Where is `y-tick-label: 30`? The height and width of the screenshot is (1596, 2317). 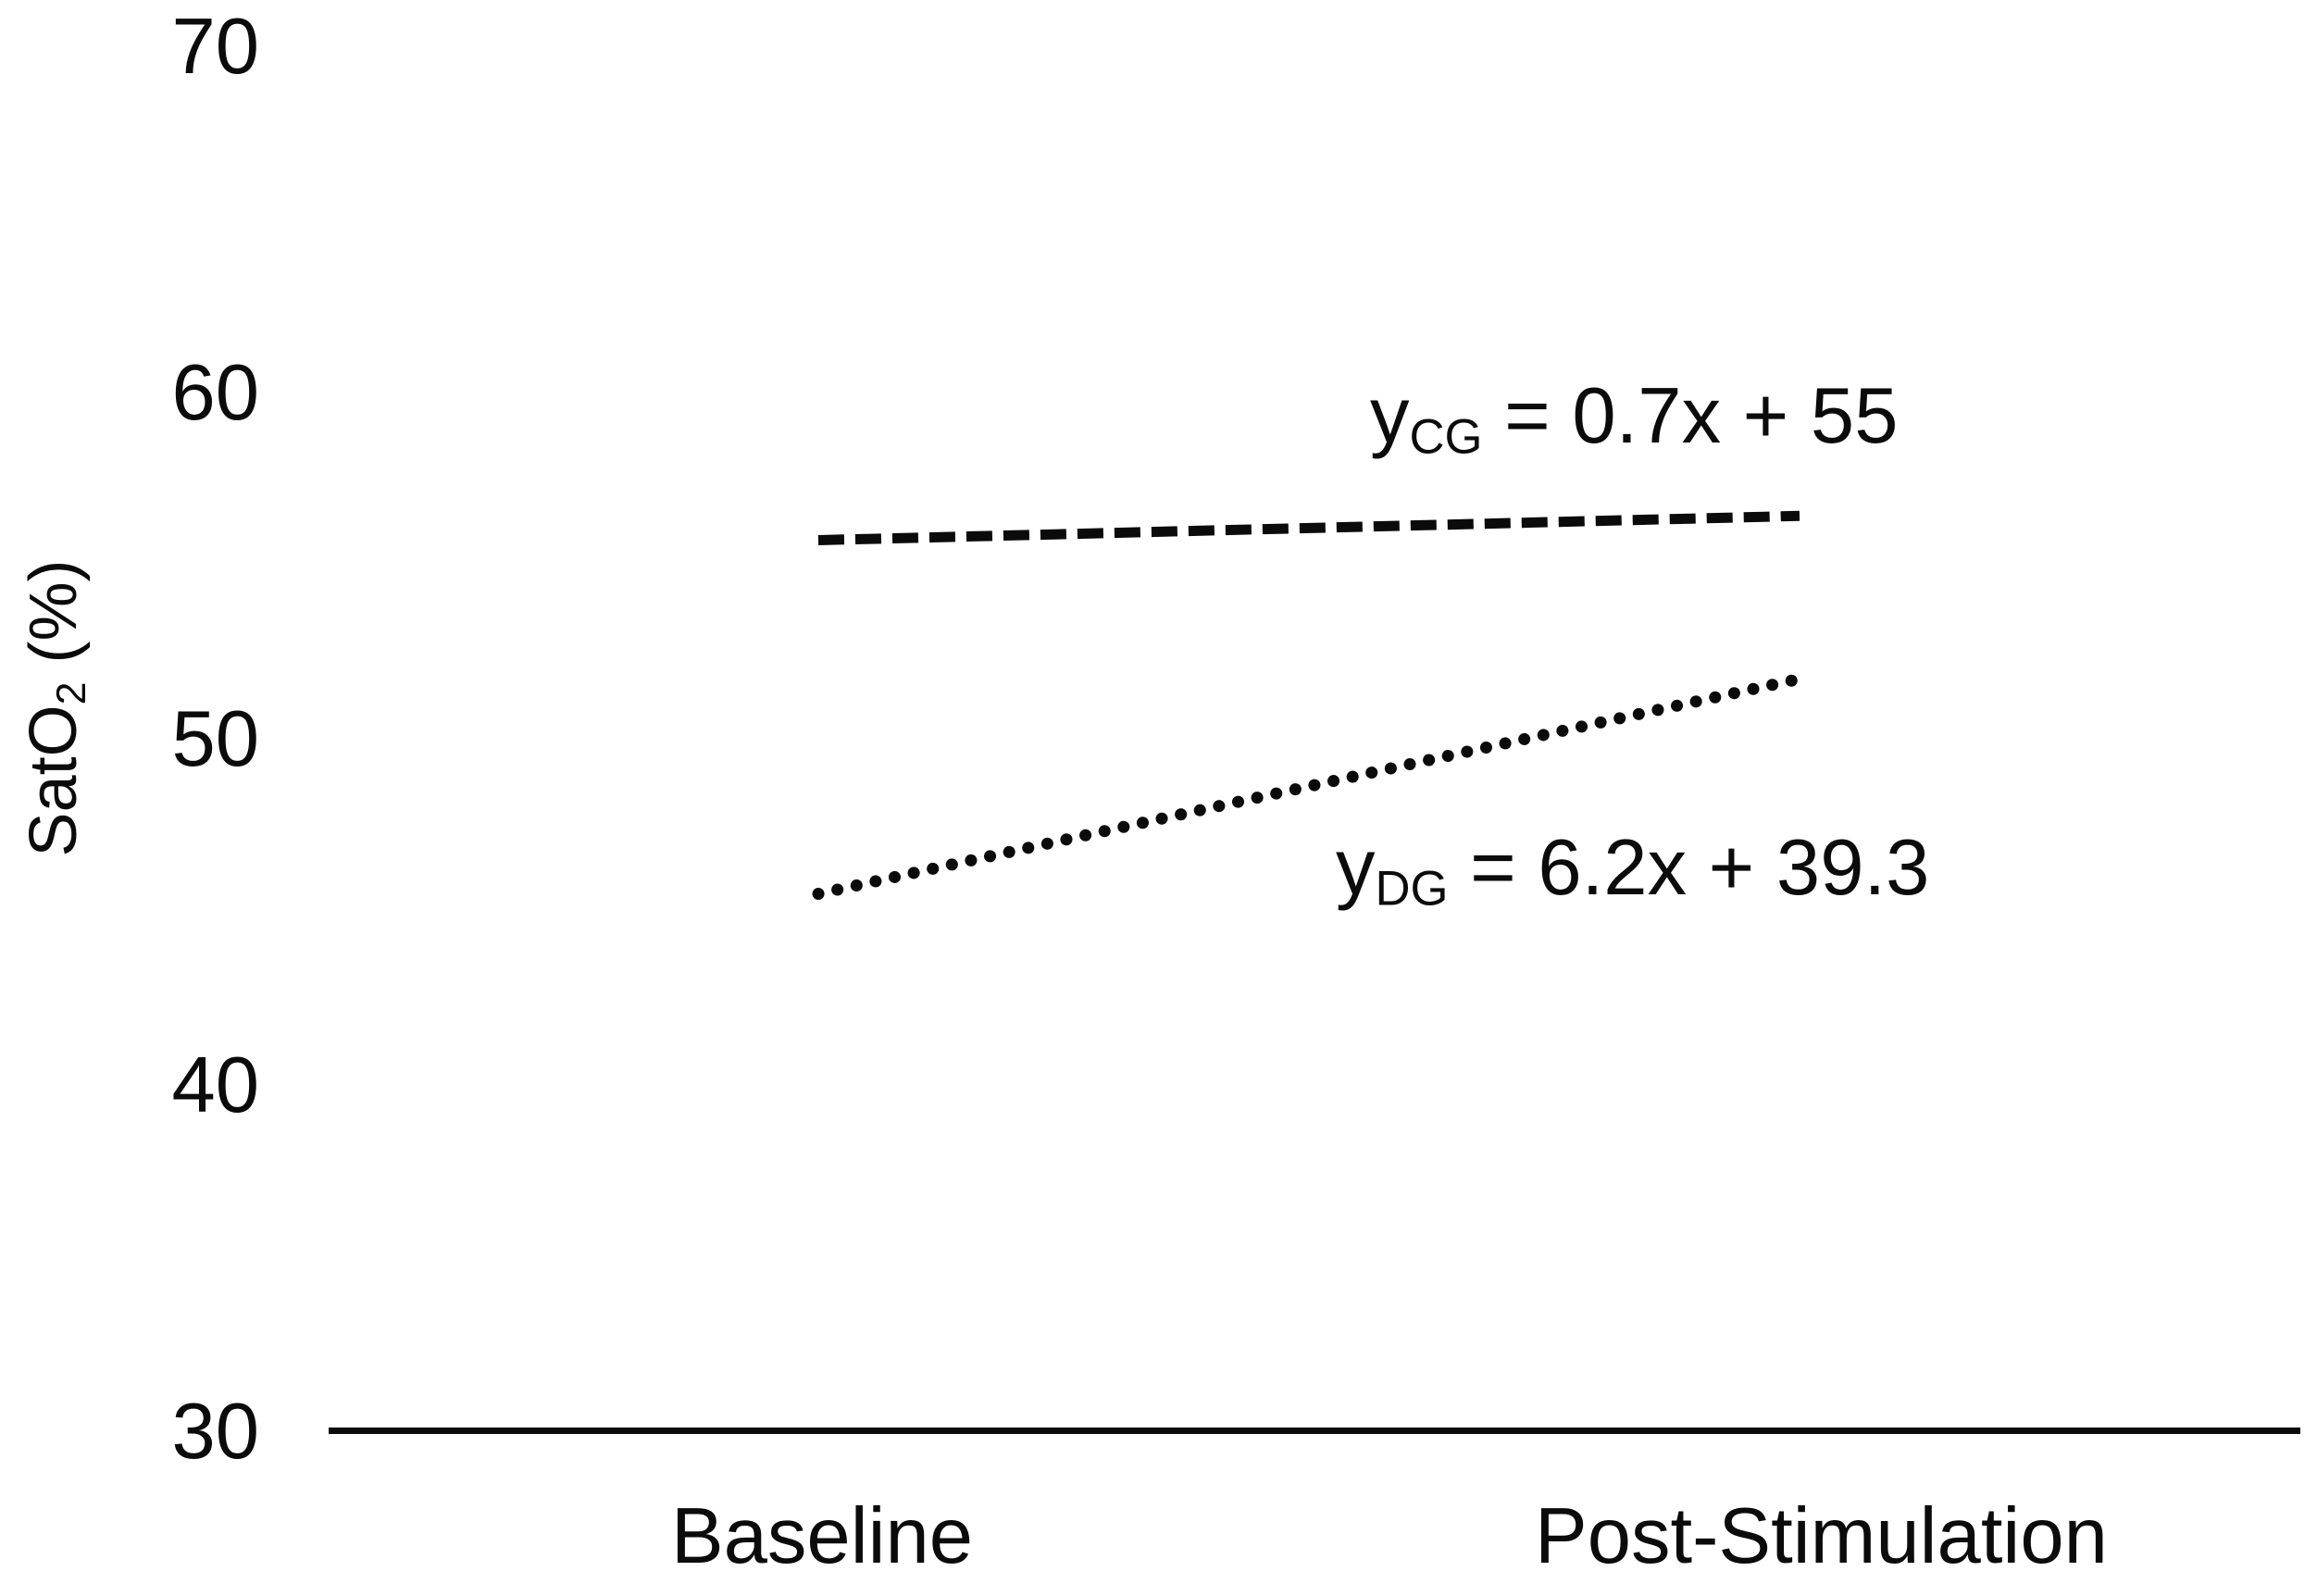
y-tick-label: 30 is located at coordinates (215, 1432).